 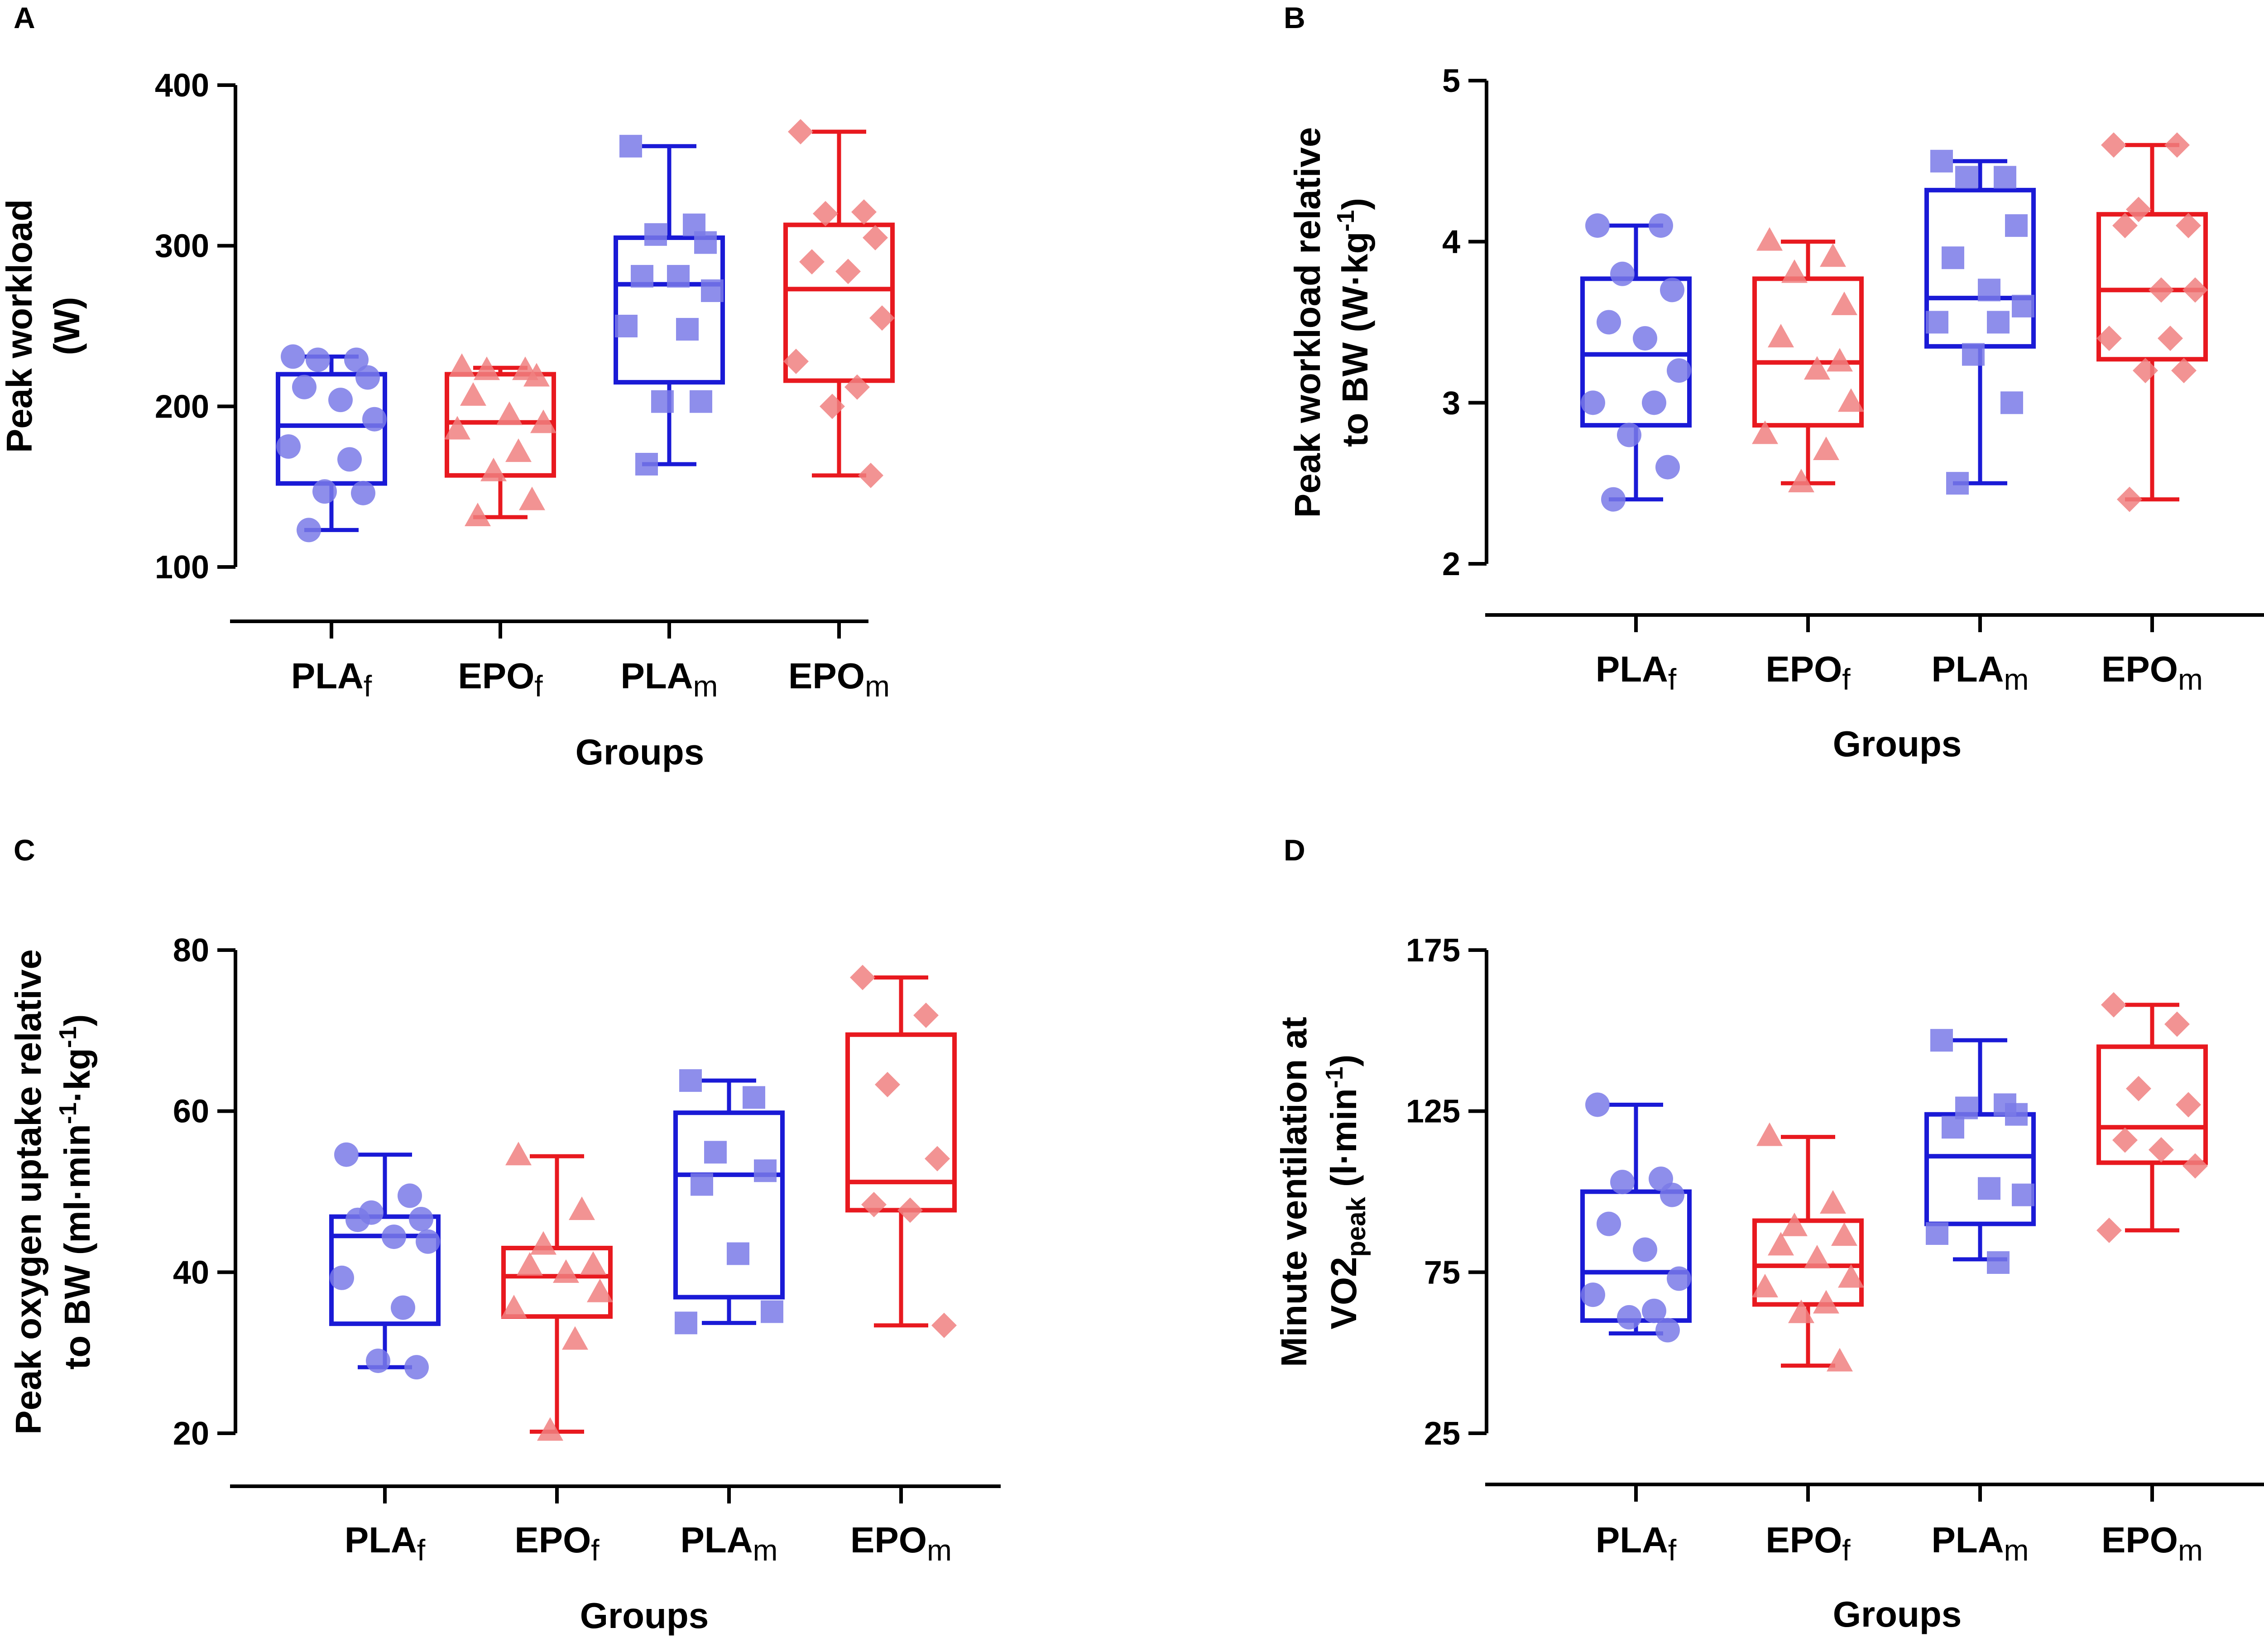 What do you see at coordinates (640, 752) in the screenshot?
I see `x-axis-title: Groups` at bounding box center [640, 752].